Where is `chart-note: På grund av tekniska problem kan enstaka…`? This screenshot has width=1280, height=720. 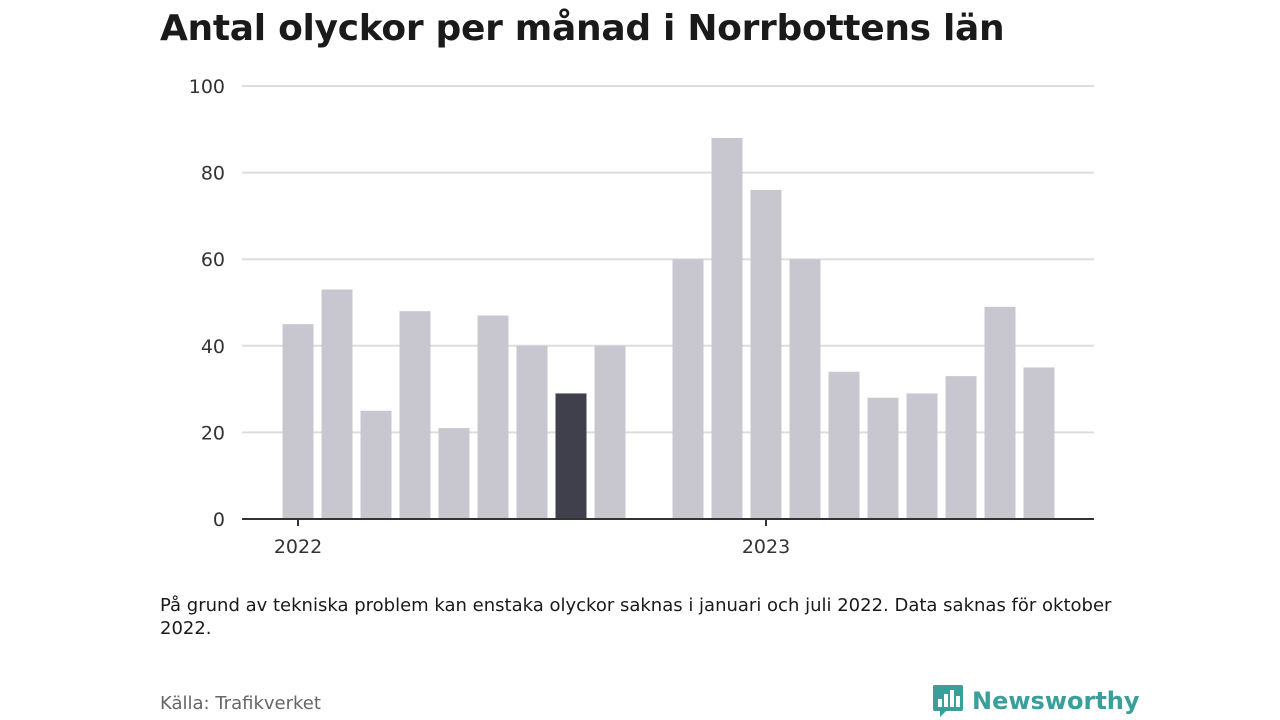 chart-note: På grund av tekniska problem kan enstaka… is located at coordinates (636, 617).